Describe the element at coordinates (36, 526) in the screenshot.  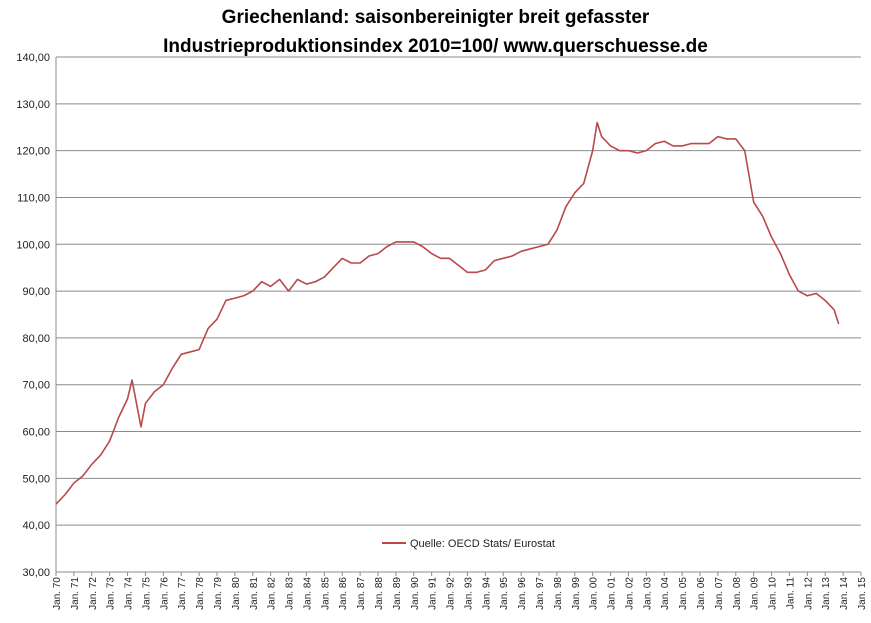
I see `y-tick-label: 40,00` at that location.